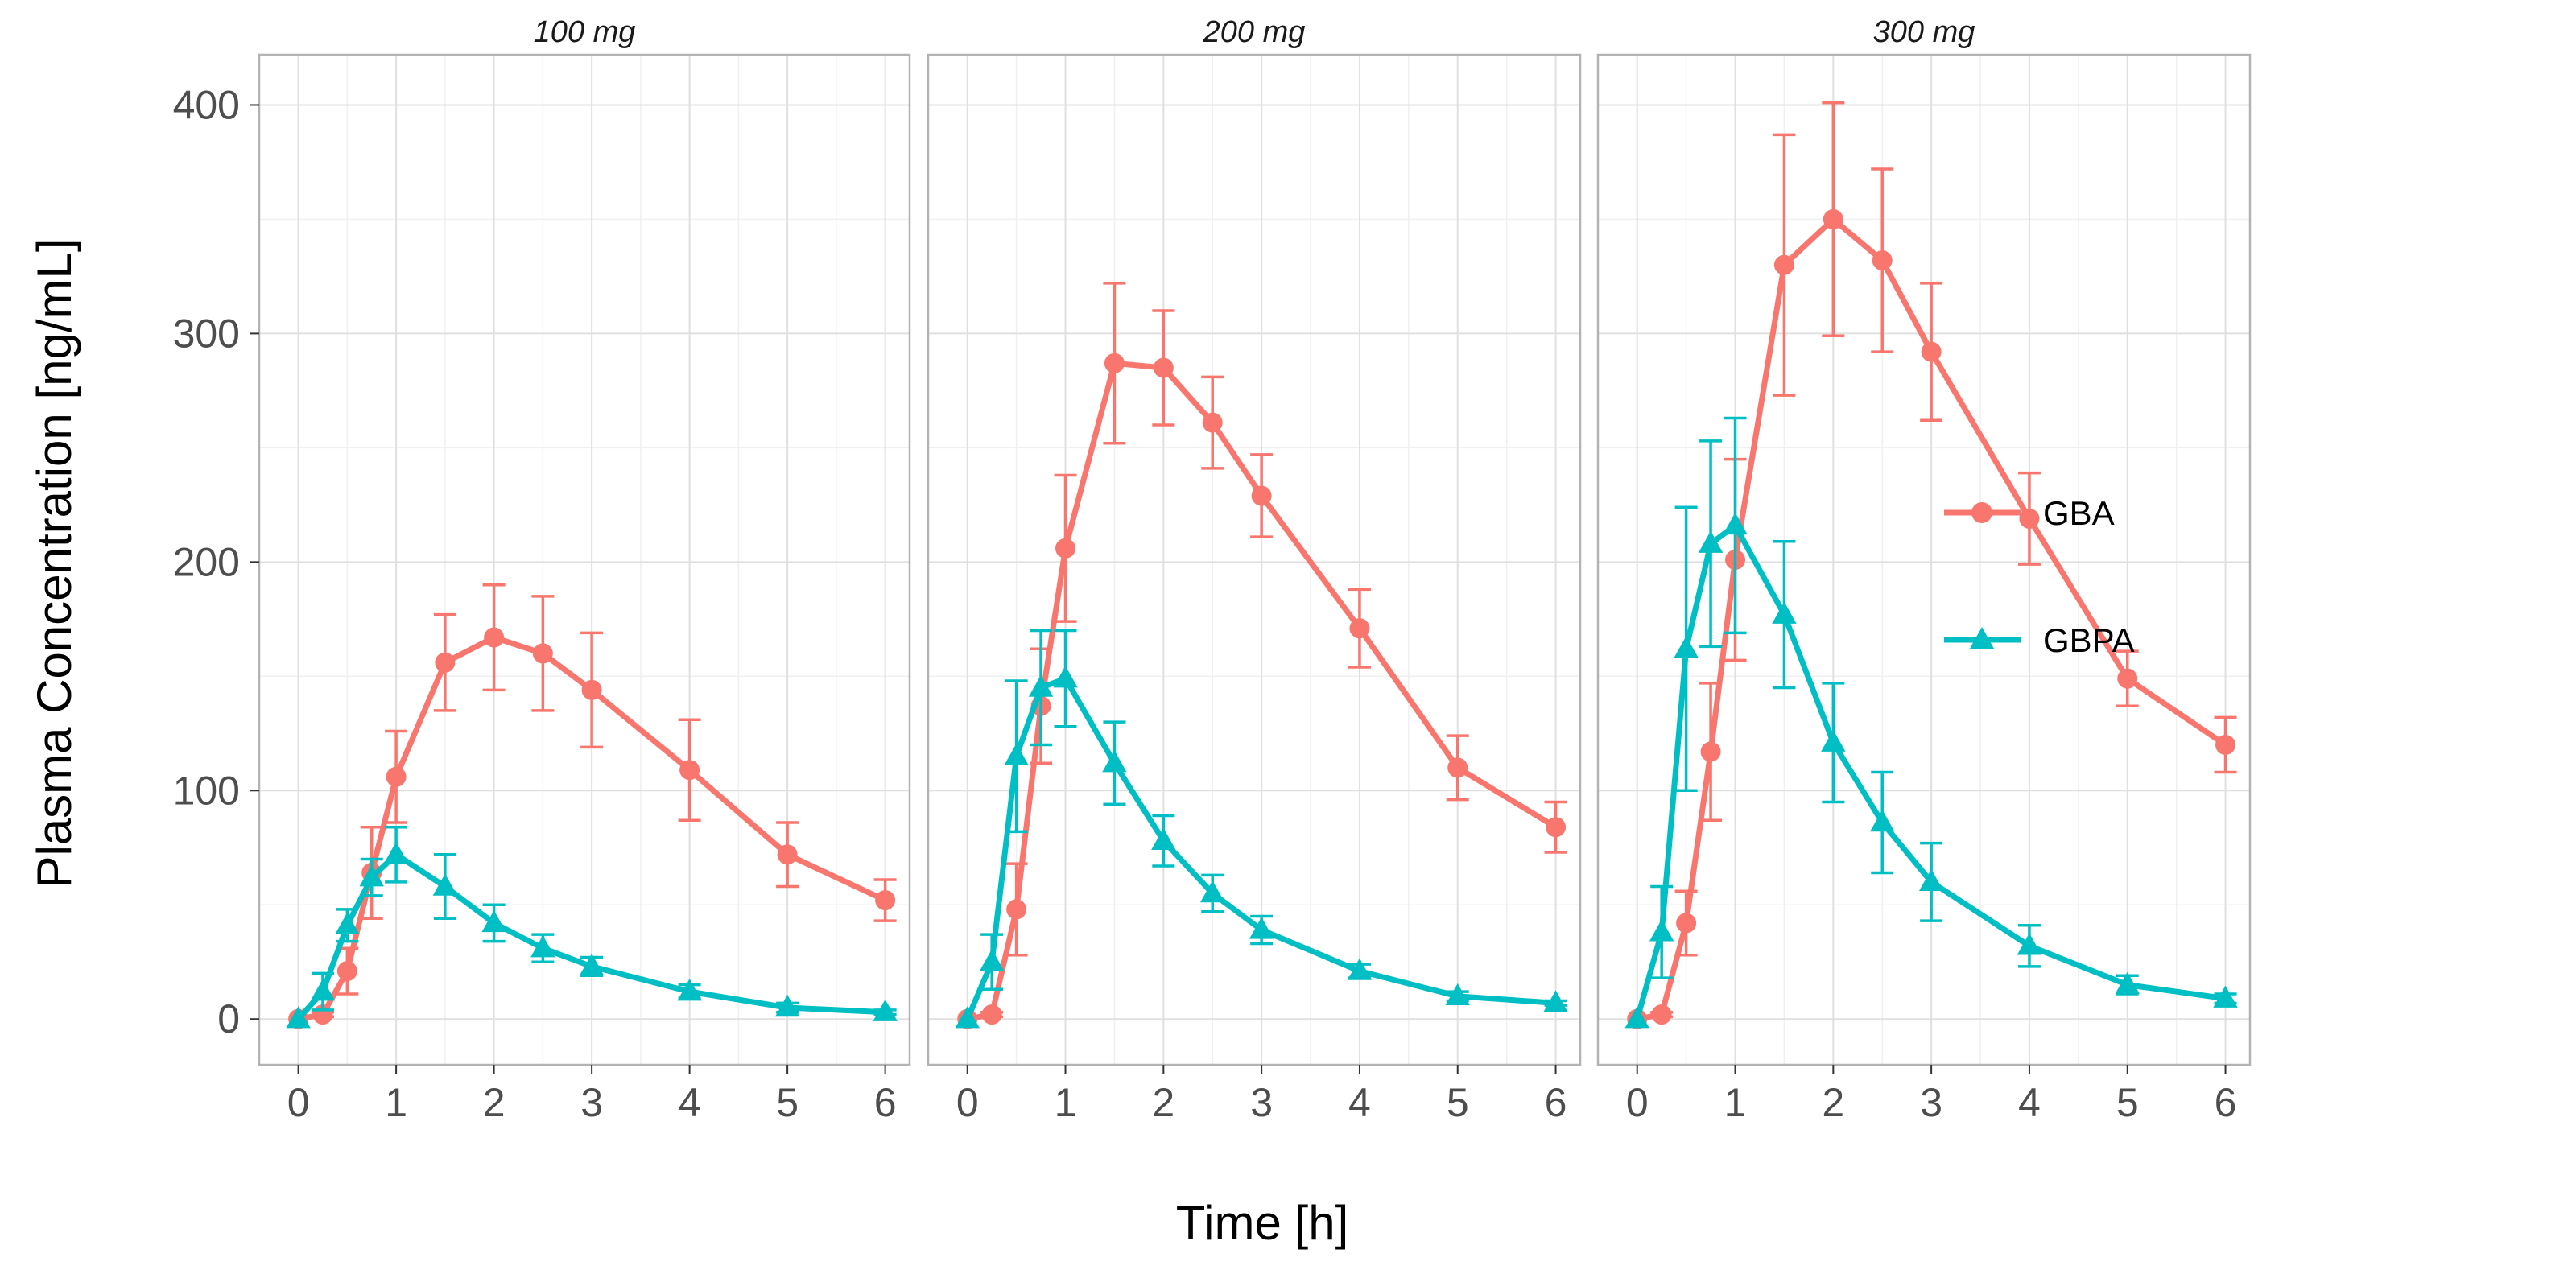 Image resolution: width=2576 pixels, height=1274 pixels. What do you see at coordinates (206, 790) in the screenshot?
I see `y-tick-label: 100` at bounding box center [206, 790].